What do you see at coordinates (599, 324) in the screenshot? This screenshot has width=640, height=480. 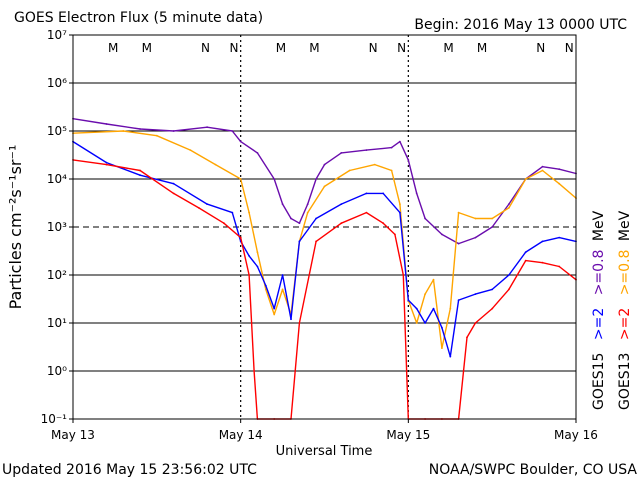 I see `goes15-2mev-label: >=2` at bounding box center [599, 324].